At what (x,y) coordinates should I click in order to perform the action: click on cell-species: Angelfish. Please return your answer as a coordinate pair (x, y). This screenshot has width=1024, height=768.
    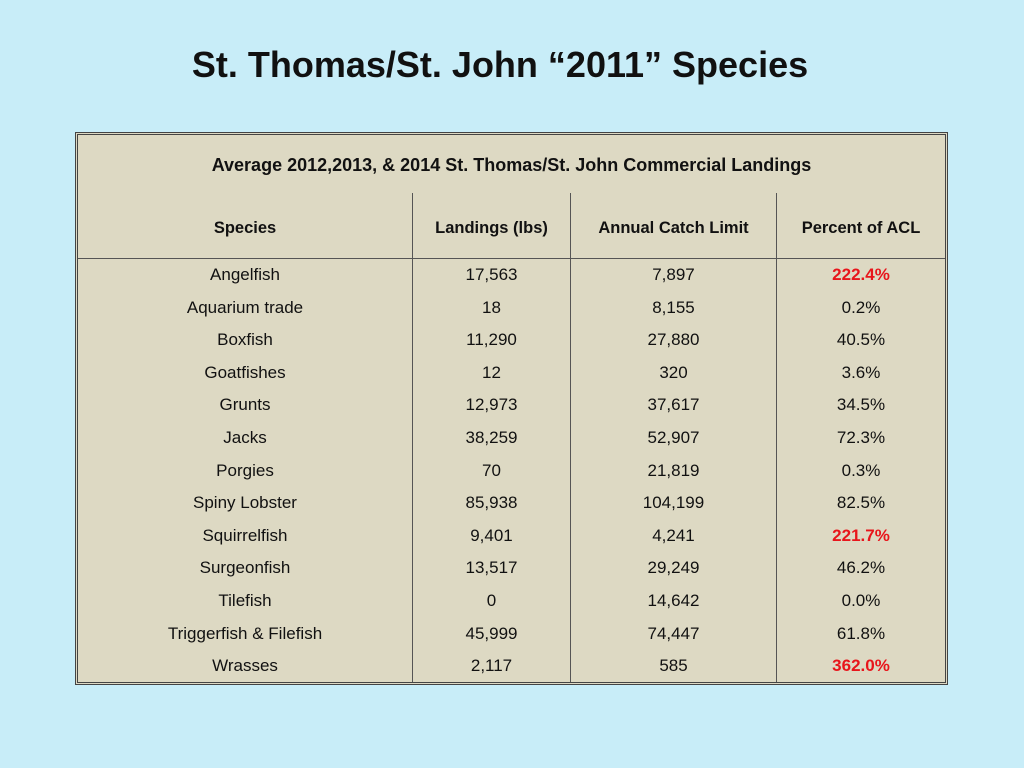
    Looking at the image, I should click on (245, 274).